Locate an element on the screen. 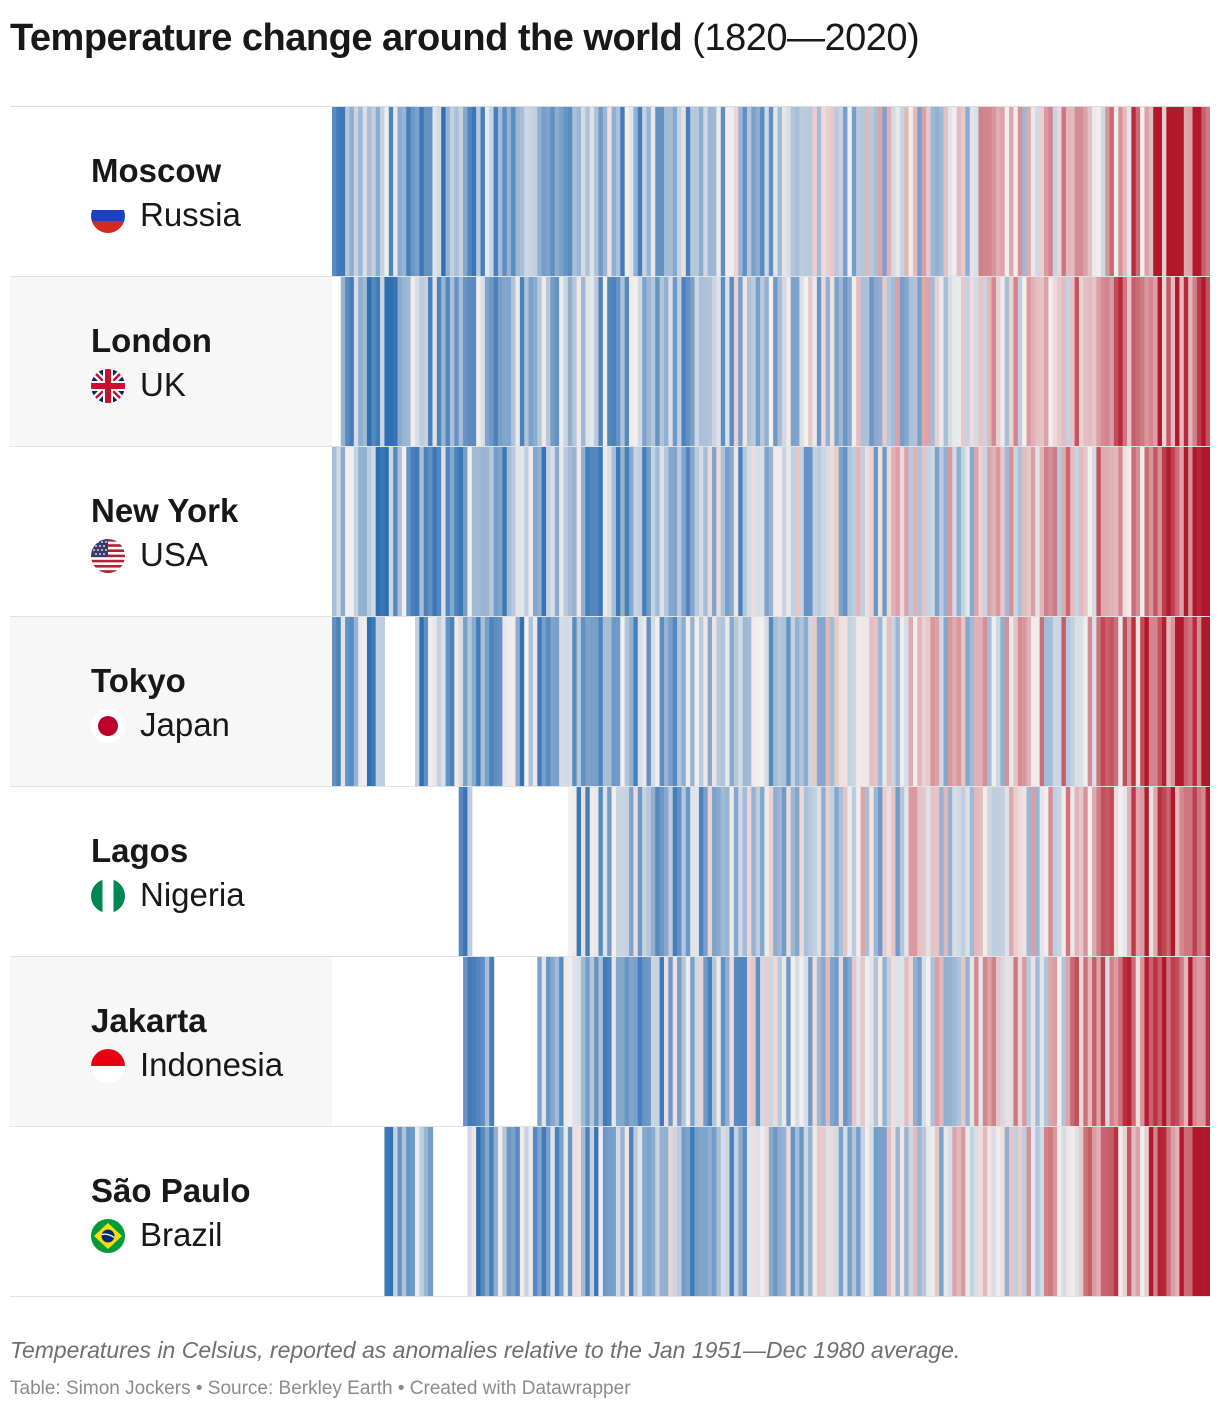 The image size is (1220, 1414). stripe-1969 is located at coordinates (985, 871).